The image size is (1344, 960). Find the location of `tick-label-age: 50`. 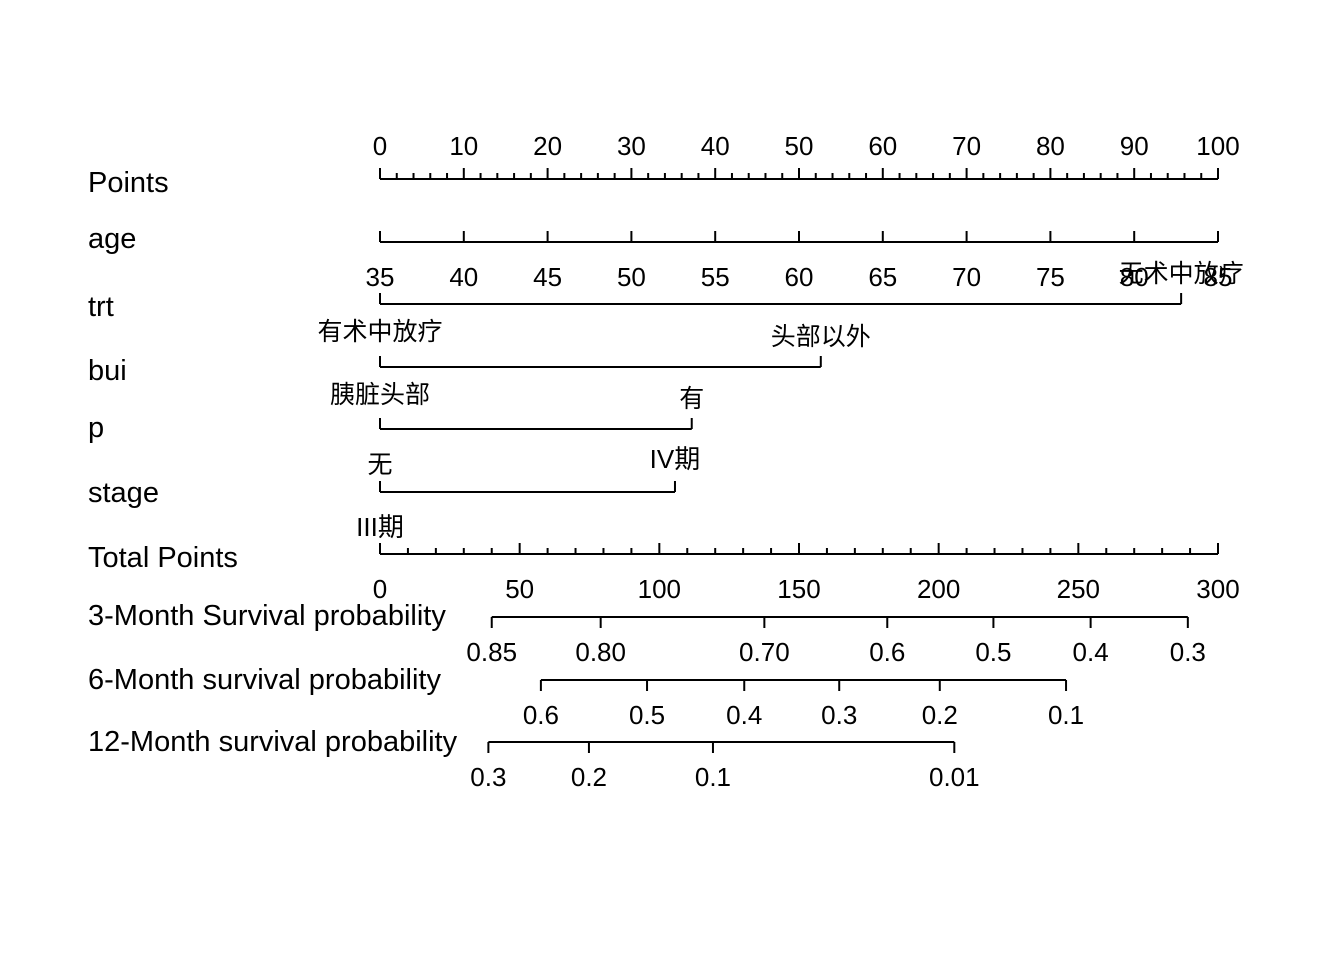

tick-label-age: 50 is located at coordinates (631, 277).